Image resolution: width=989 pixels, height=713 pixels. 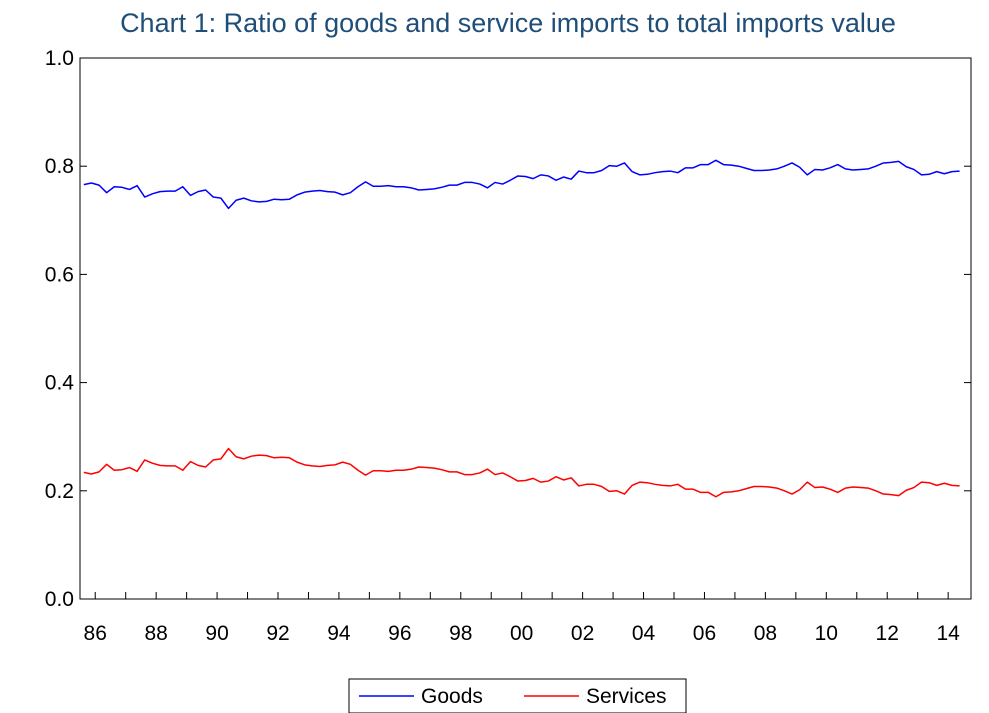 I want to click on x-tick-label: 14, so click(x=948, y=633).